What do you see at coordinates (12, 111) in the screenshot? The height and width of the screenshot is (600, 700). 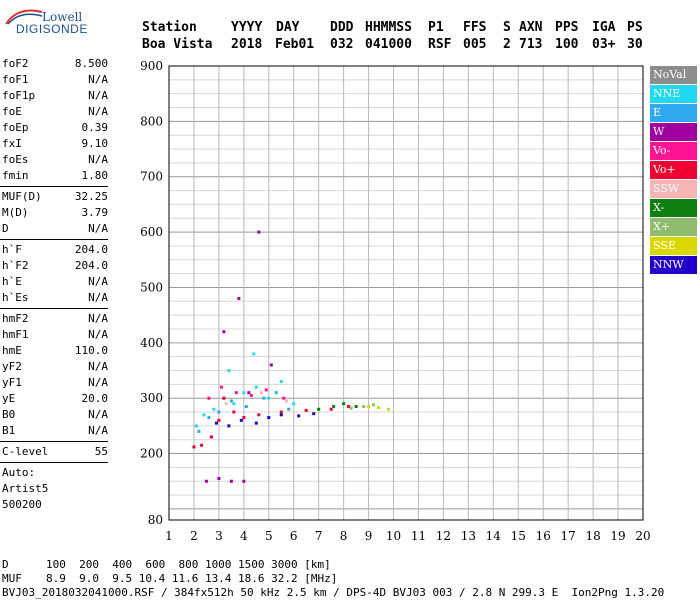 I see `param-name: foE` at bounding box center [12, 111].